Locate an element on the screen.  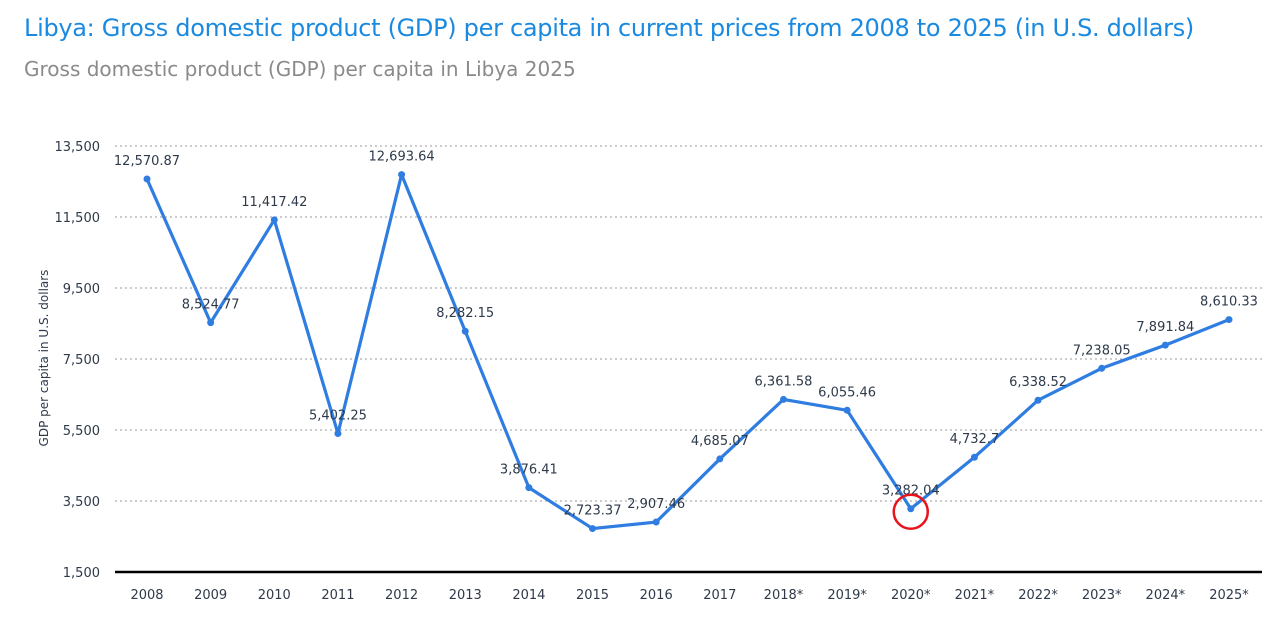
data-label: 8,610.33 is located at coordinates (1229, 302).